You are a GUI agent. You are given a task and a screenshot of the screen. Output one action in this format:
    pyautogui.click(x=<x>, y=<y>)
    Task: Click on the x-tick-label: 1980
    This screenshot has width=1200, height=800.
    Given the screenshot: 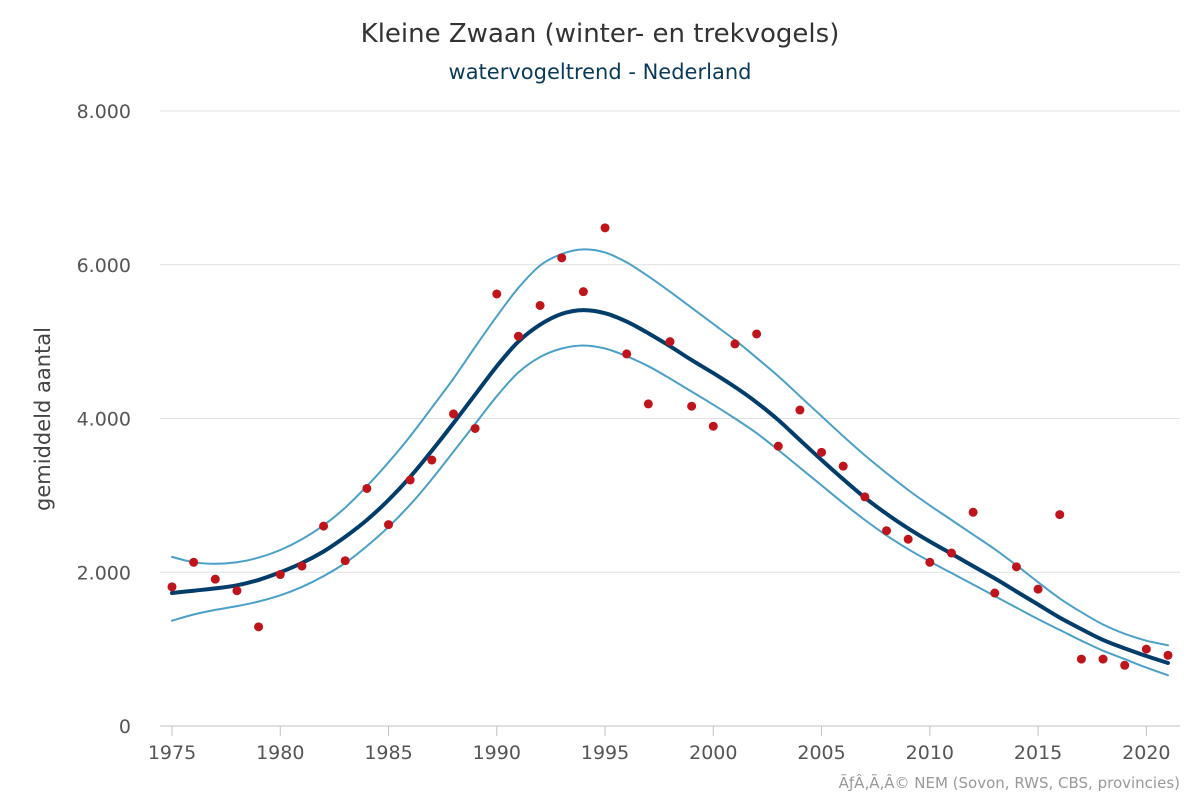 What is the action you would take?
    pyautogui.click(x=280, y=753)
    